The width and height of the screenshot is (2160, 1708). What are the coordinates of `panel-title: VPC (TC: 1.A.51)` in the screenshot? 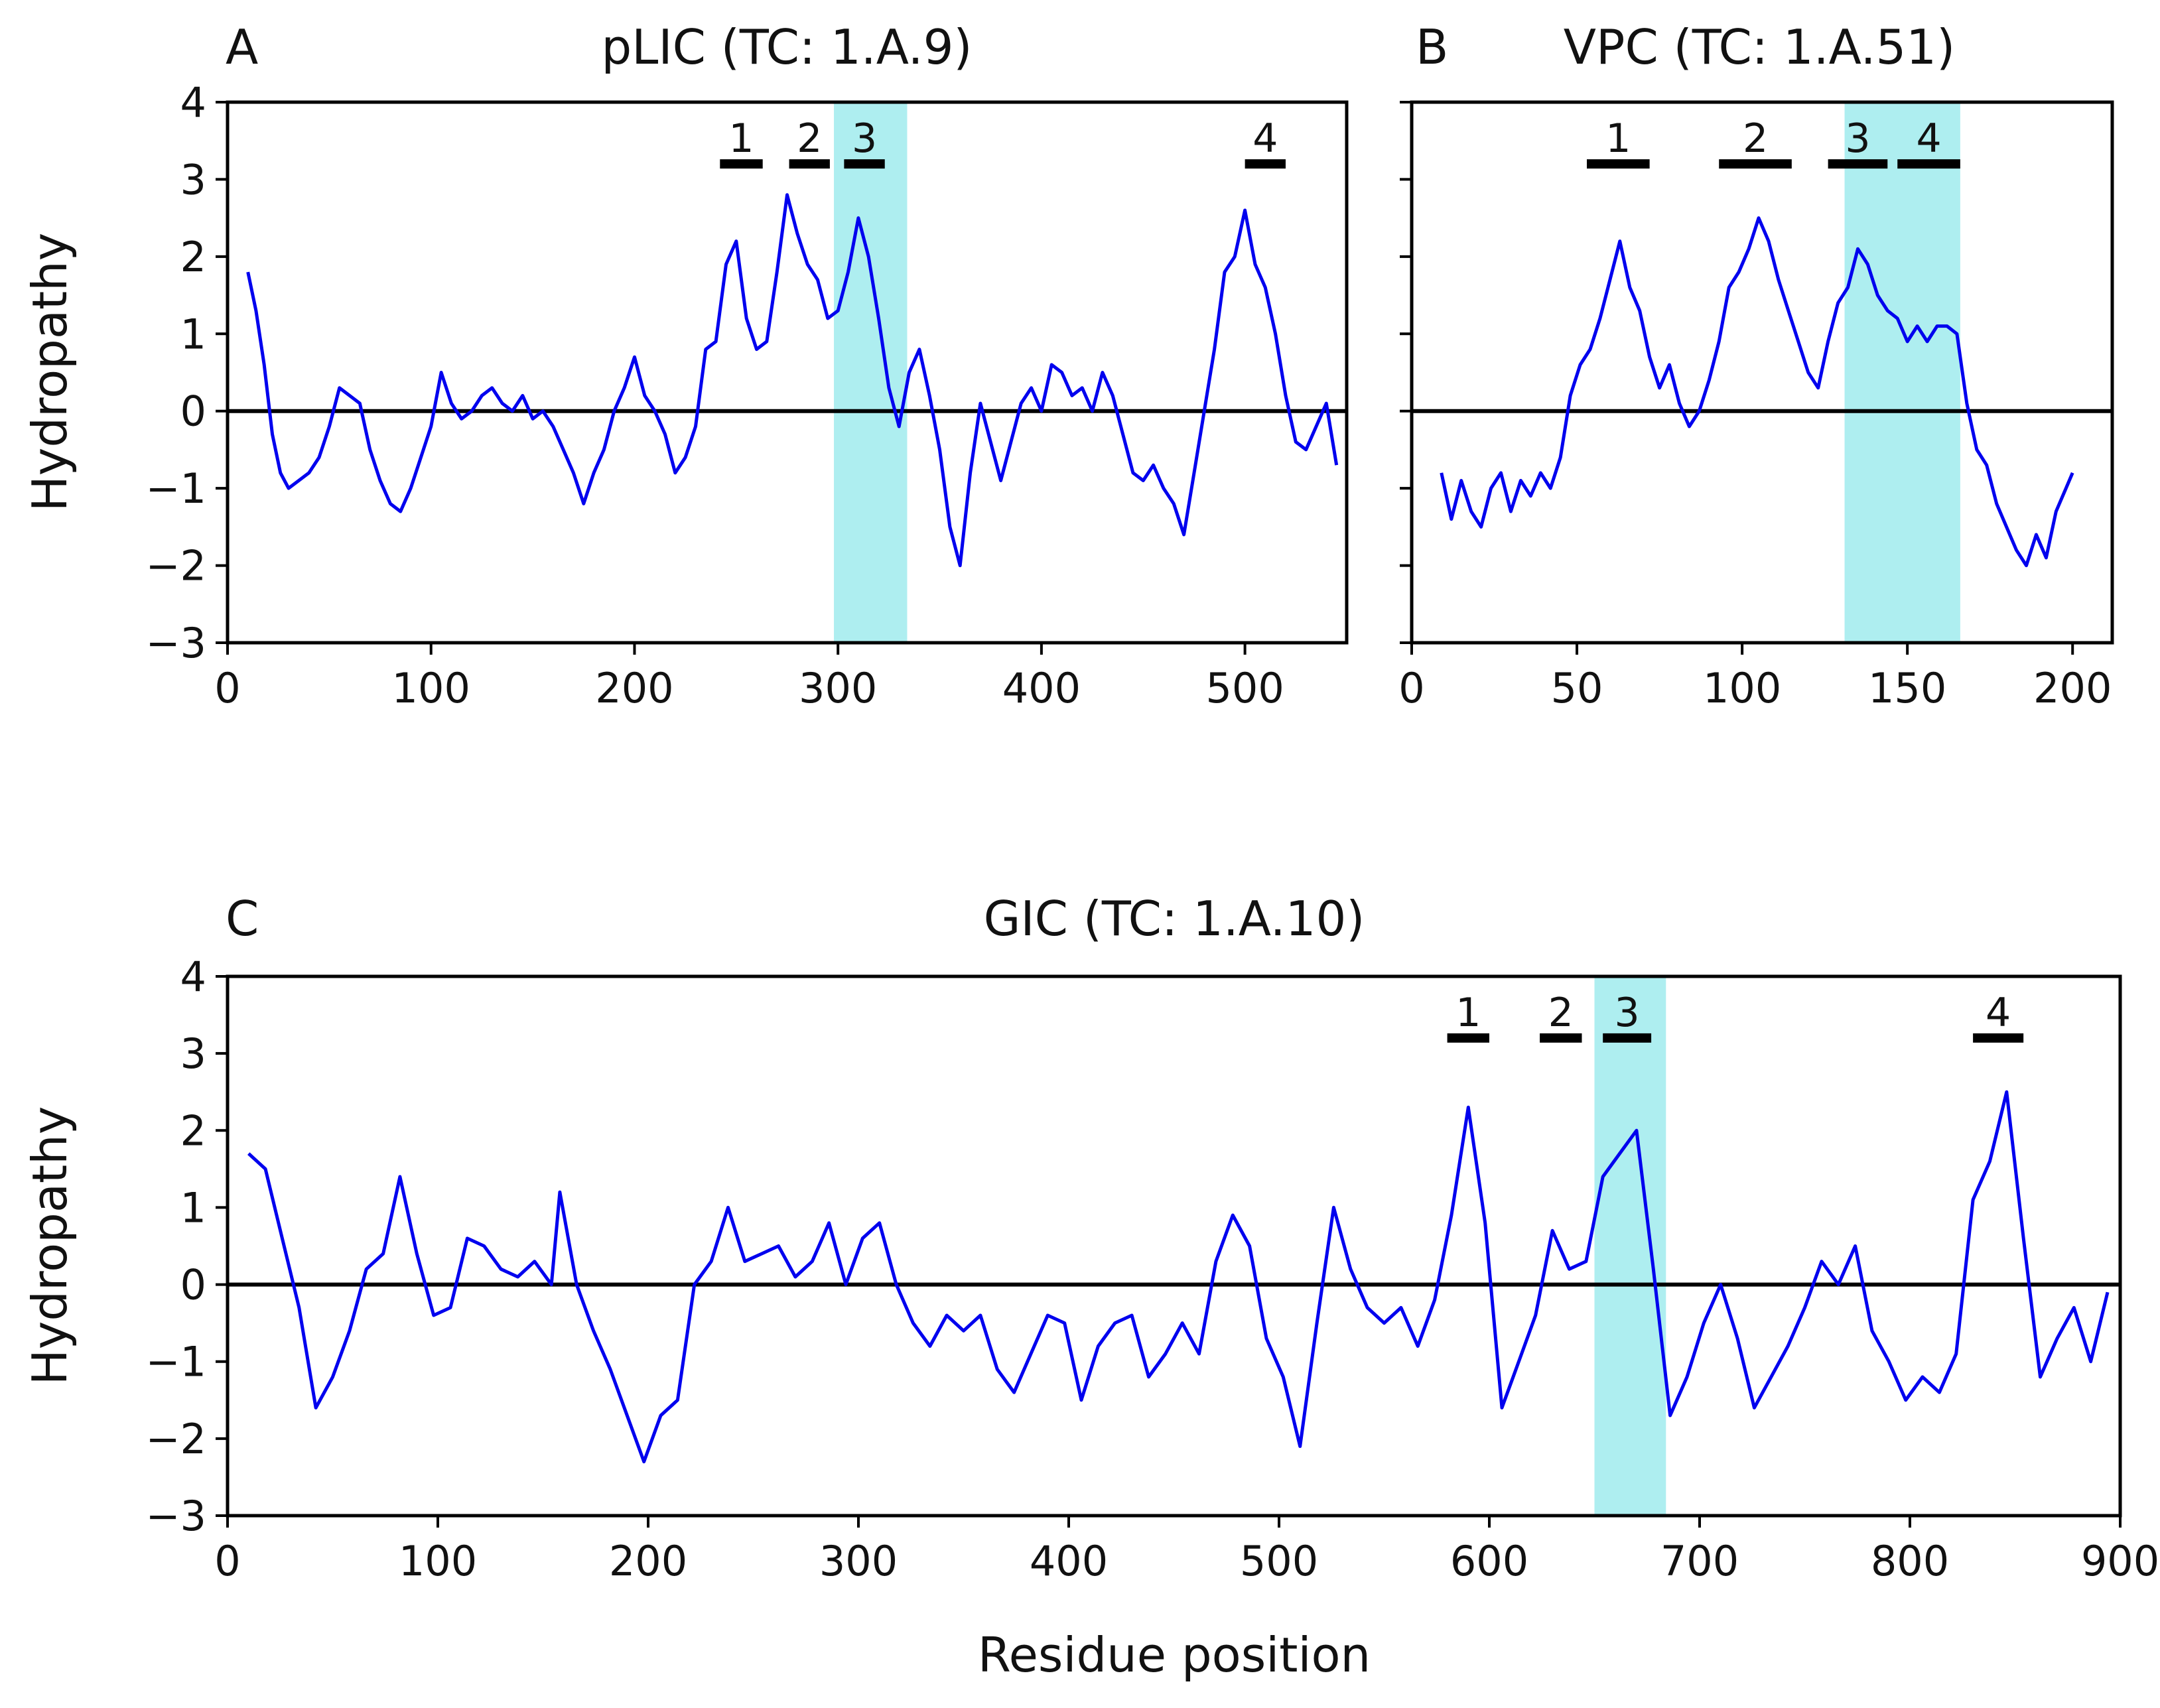 It's located at (1759, 47).